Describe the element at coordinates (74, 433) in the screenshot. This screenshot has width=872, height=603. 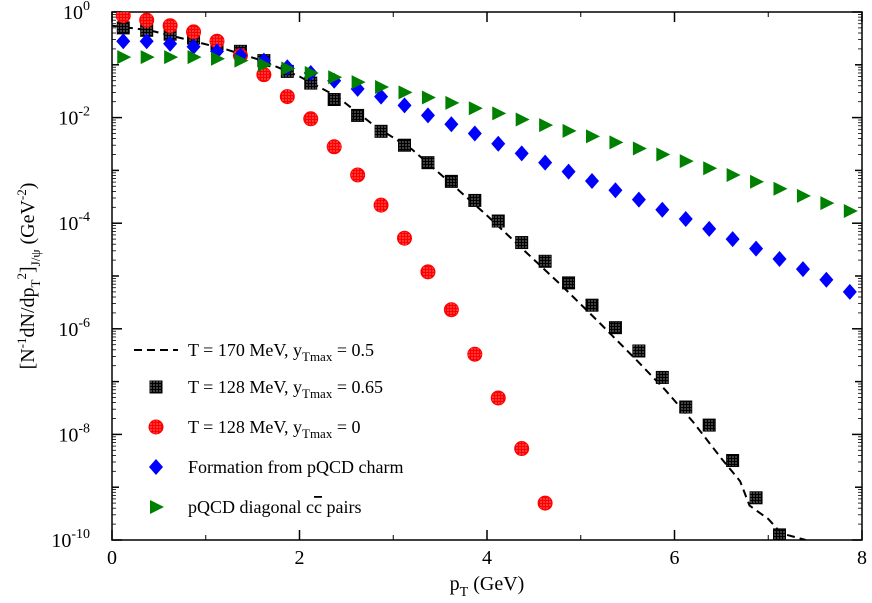
I see `y-tick-label: 10⁻⁸` at that location.